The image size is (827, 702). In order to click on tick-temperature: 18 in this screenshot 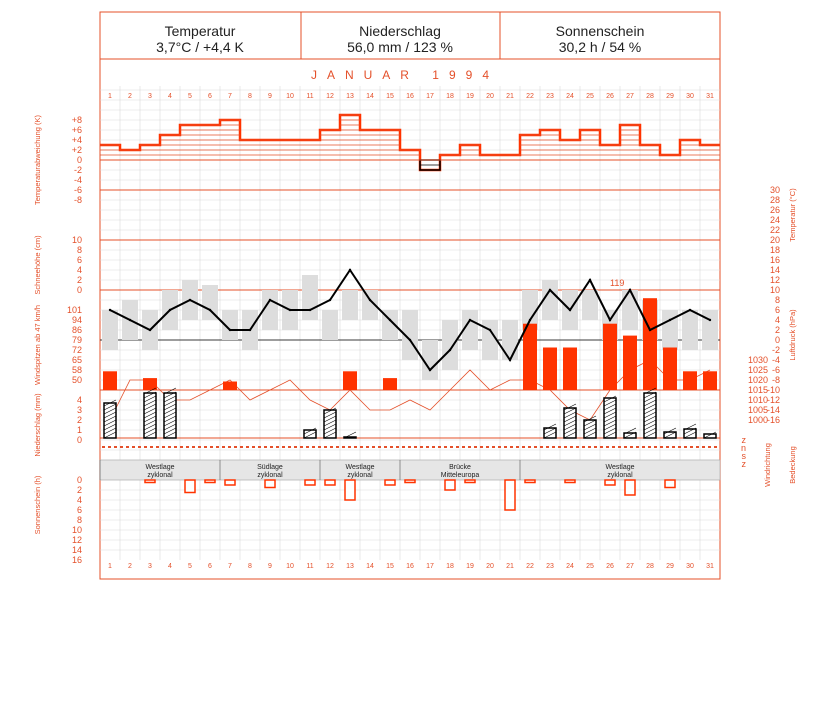, I will do `click(775, 250)`.